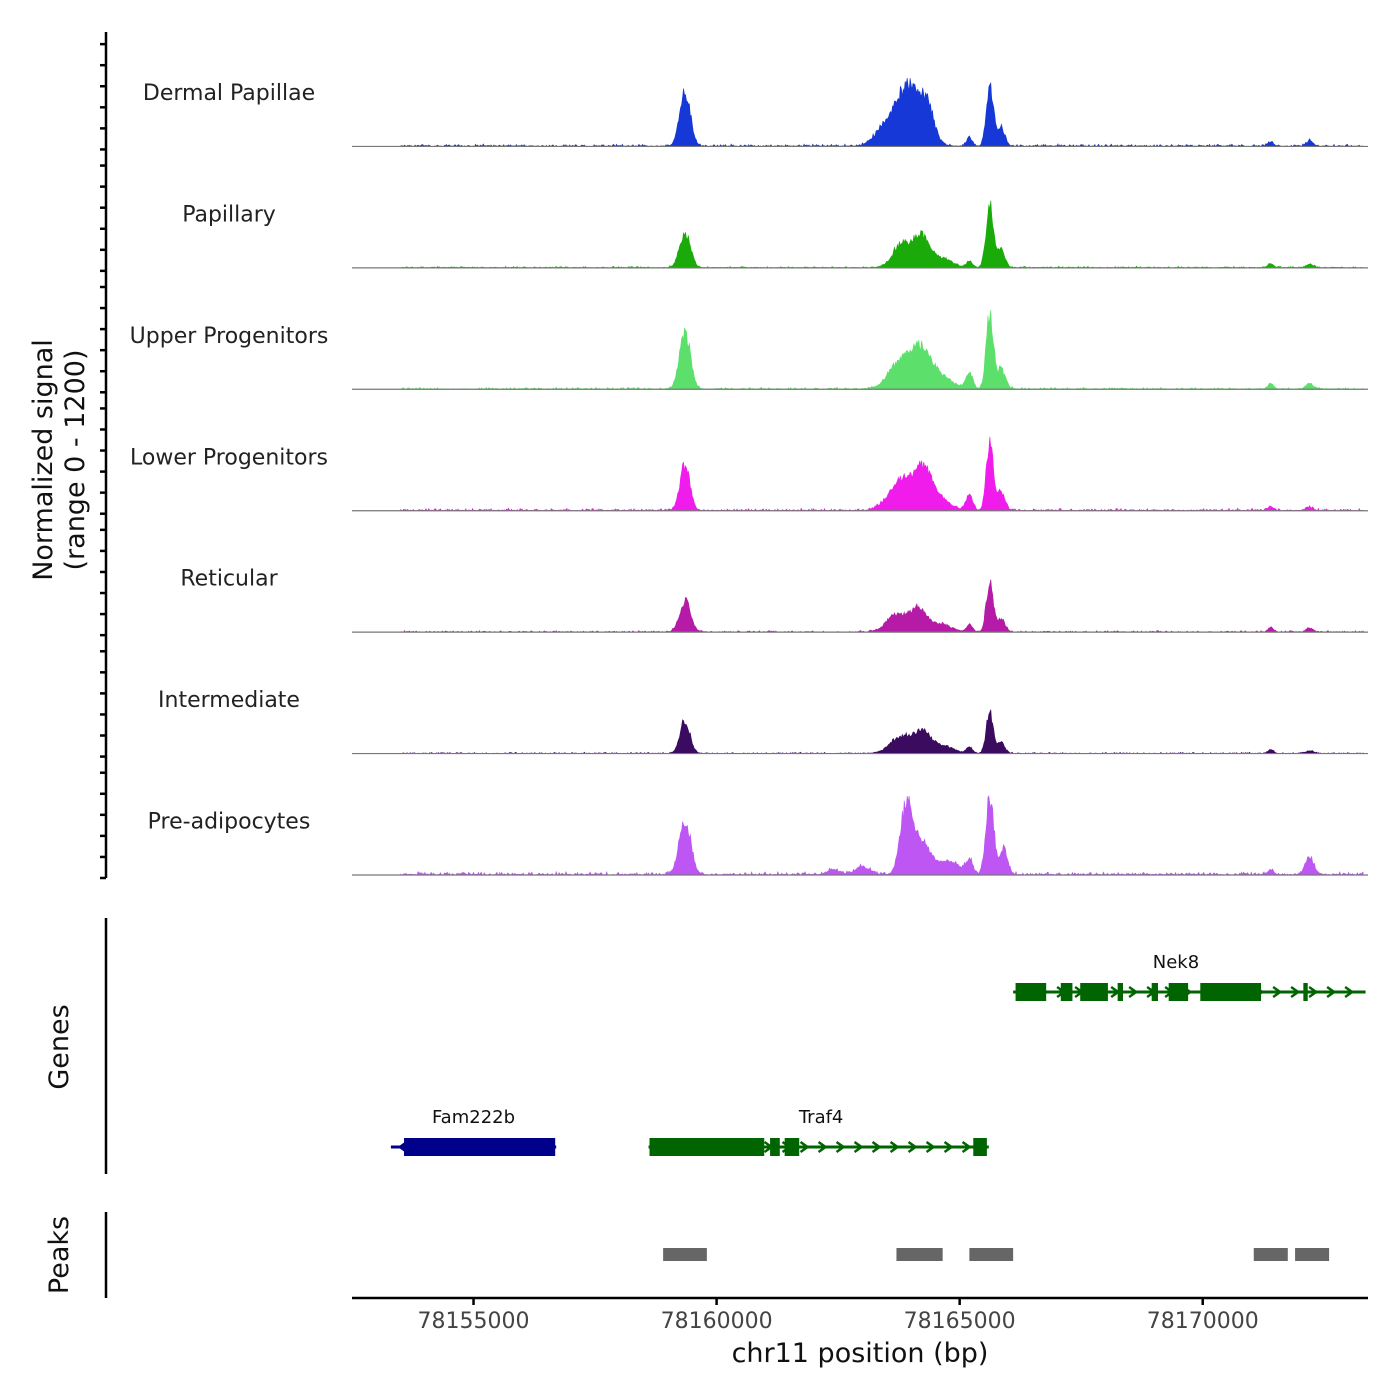 The width and height of the screenshot is (1400, 1400). Describe the element at coordinates (717, 1255) in the screenshot. I see `peaks-panel` at that location.